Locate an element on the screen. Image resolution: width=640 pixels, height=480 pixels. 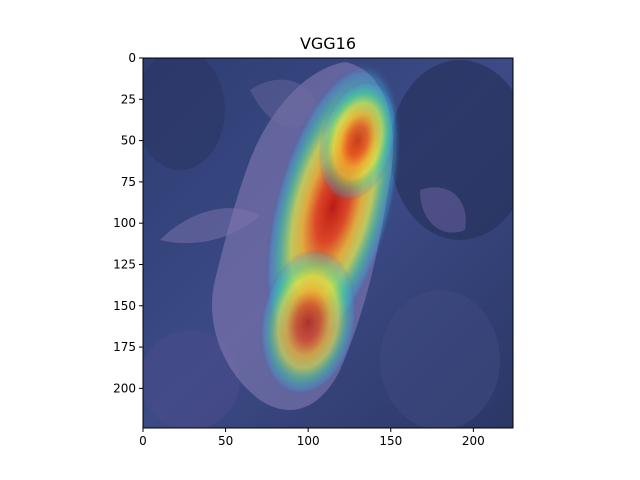
x-tick-label: 50 is located at coordinates (225, 441).